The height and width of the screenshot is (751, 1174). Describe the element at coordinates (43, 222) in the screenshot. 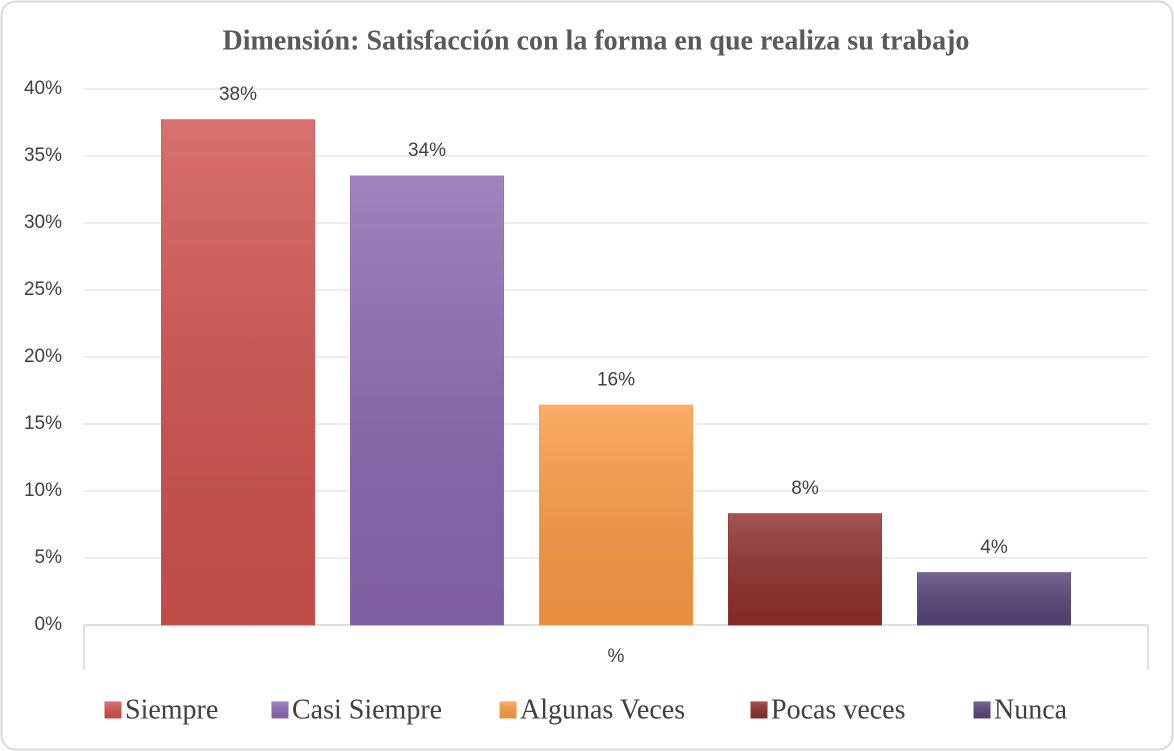

I see `y-tick-label: 30%` at that location.